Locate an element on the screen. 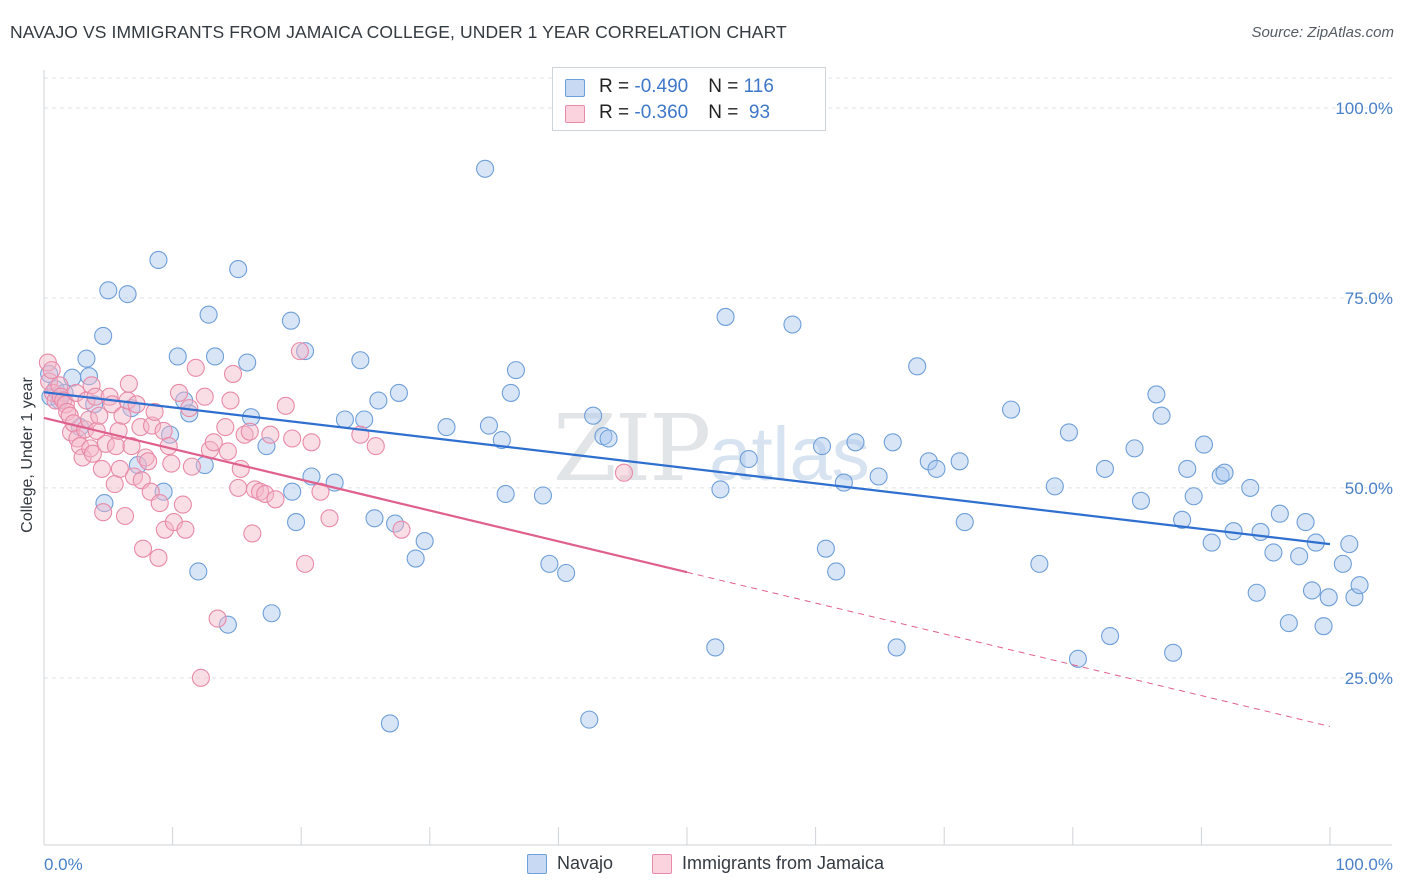  watermark-zip: ZIP is located at coordinates (632, 448).